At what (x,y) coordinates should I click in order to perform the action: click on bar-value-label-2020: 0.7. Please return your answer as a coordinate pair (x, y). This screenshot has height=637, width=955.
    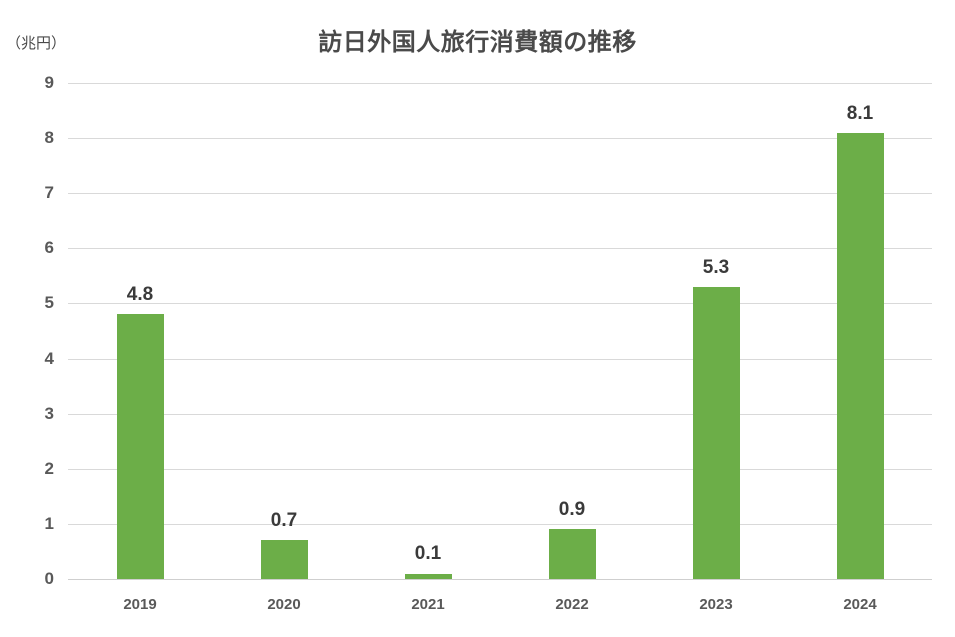
    Looking at the image, I should click on (284, 521).